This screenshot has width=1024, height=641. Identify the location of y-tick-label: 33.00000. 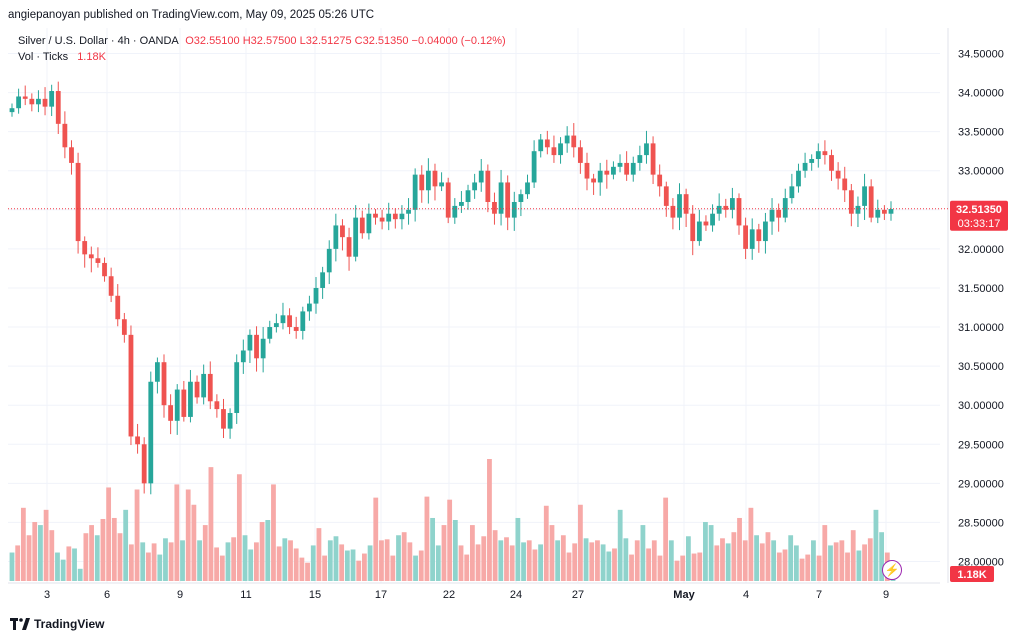
(981, 172).